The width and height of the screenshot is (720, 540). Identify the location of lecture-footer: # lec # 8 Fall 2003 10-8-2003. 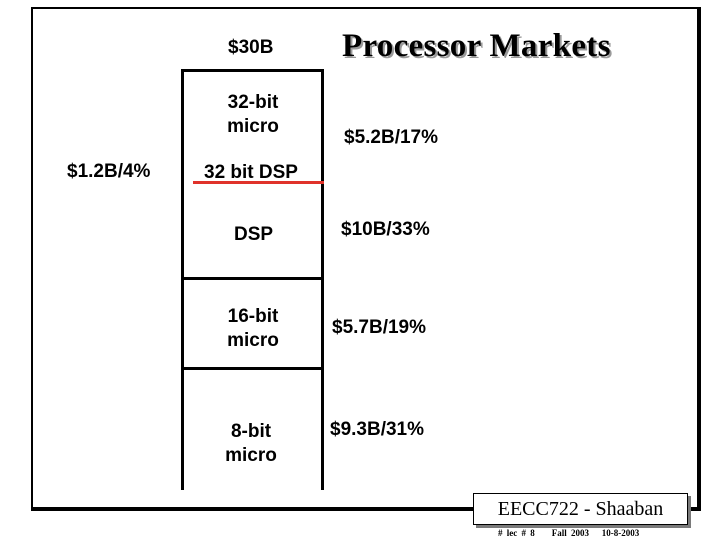
(568, 533).